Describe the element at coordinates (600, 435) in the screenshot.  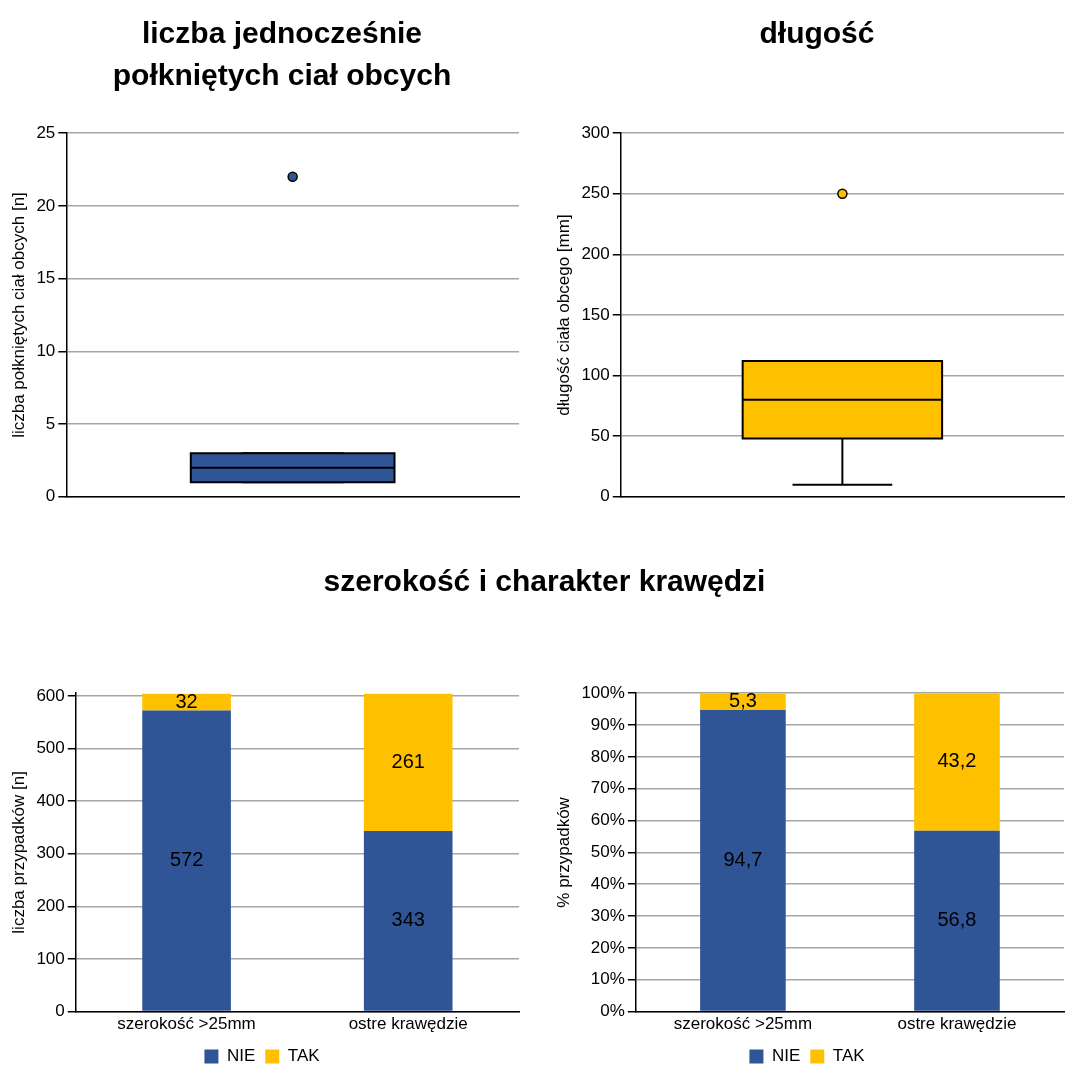
I see `y-tick-label: 50` at that location.